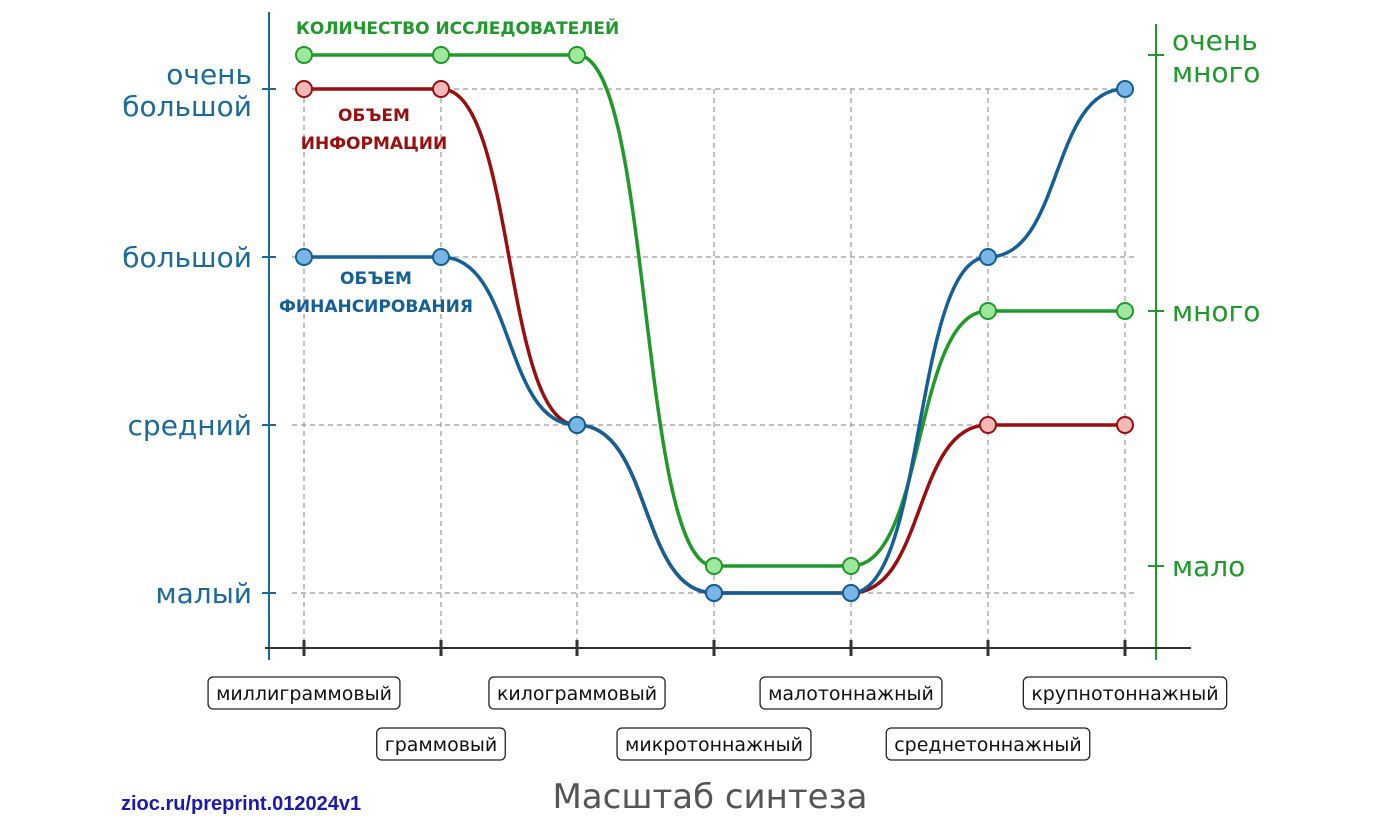 The width and height of the screenshot is (1384, 824). I want to click on x-axis-title: Масштаб синтеза, so click(709, 797).